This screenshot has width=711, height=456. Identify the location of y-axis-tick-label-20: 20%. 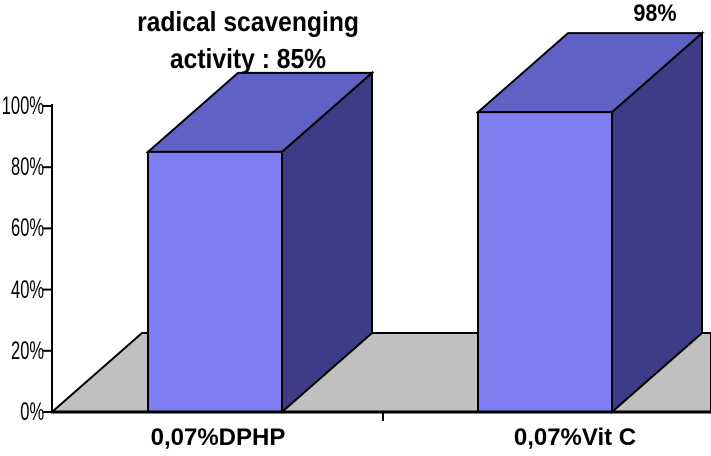
(27, 351).